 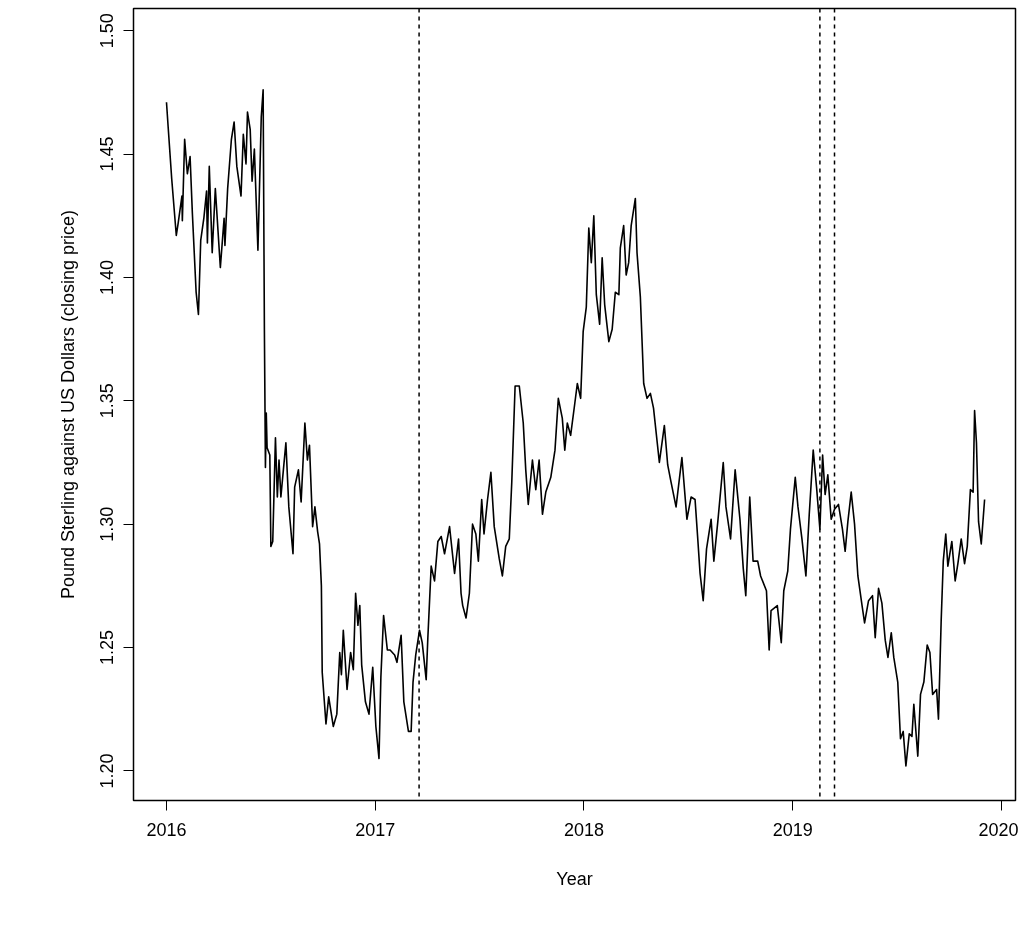 I want to click on x-tick-label: 2016, so click(x=166, y=829).